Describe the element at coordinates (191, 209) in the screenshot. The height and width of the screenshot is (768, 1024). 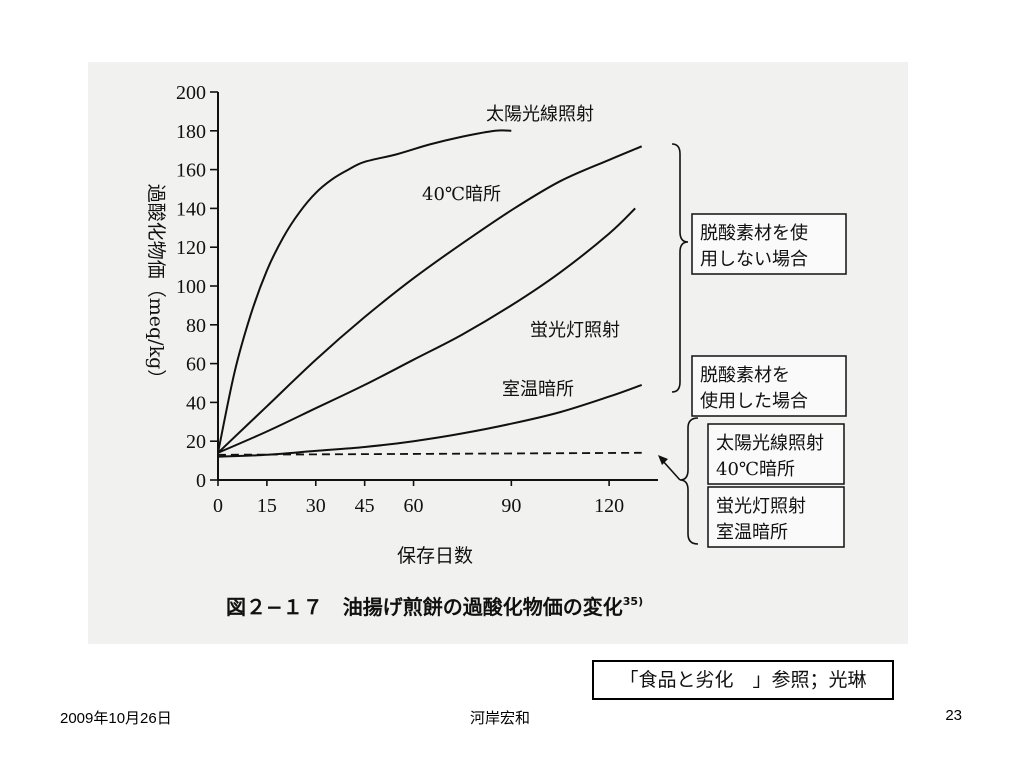
I see `y-tick-label: 140` at that location.